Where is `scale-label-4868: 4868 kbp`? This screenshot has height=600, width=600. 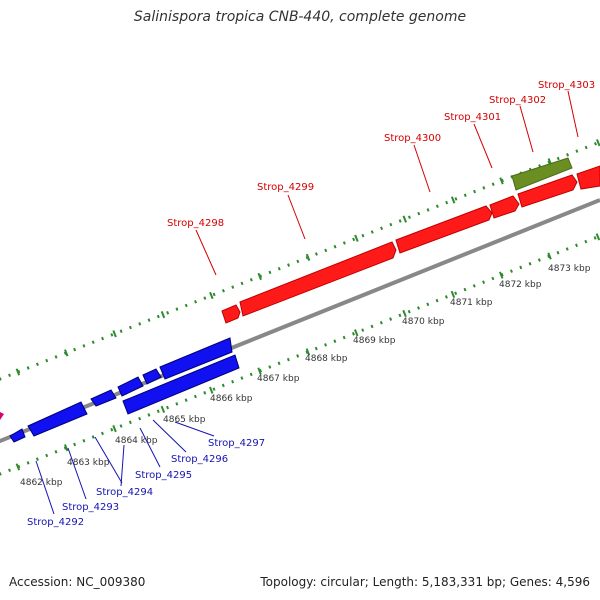 scale-label-4868: 4868 kbp is located at coordinates (326, 359).